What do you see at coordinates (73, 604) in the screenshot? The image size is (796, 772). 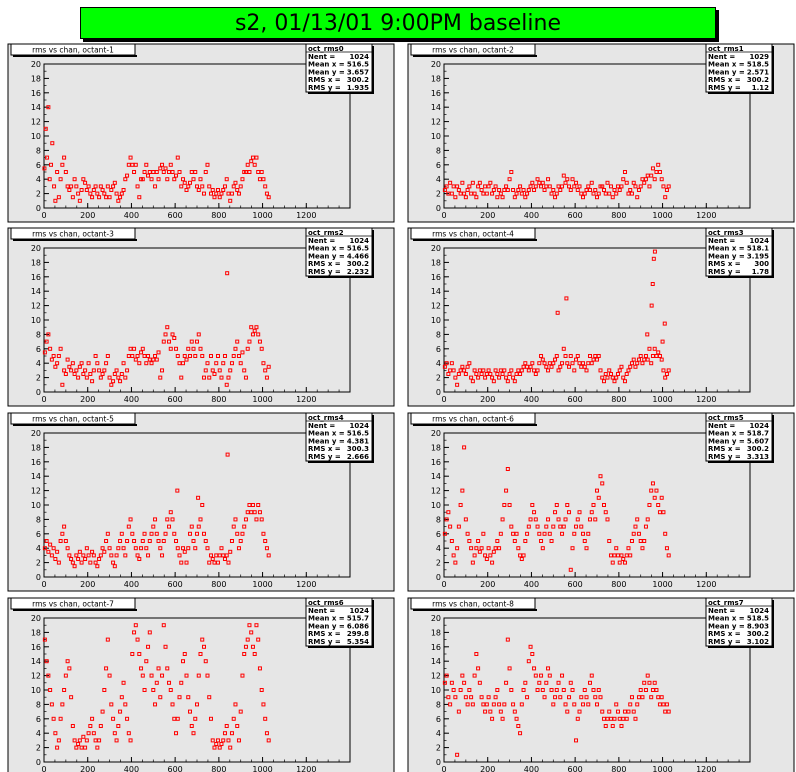 I see `chart-title: rms vs chan, octant-7` at bounding box center [73, 604].